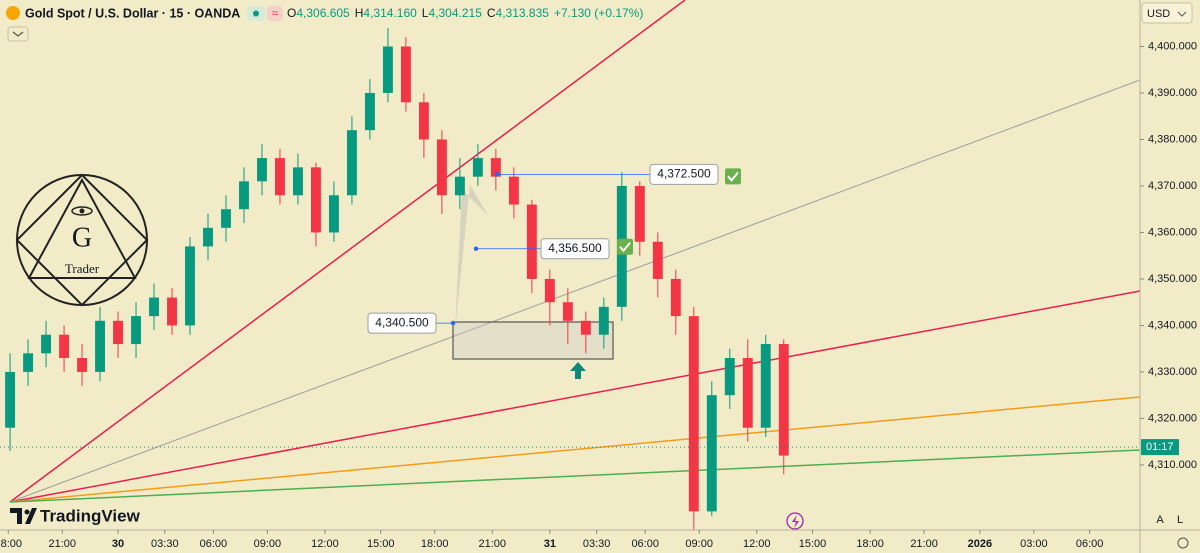 Image resolution: width=1200 pixels, height=553 pixels. I want to click on collapse-icon, so click(18, 34).